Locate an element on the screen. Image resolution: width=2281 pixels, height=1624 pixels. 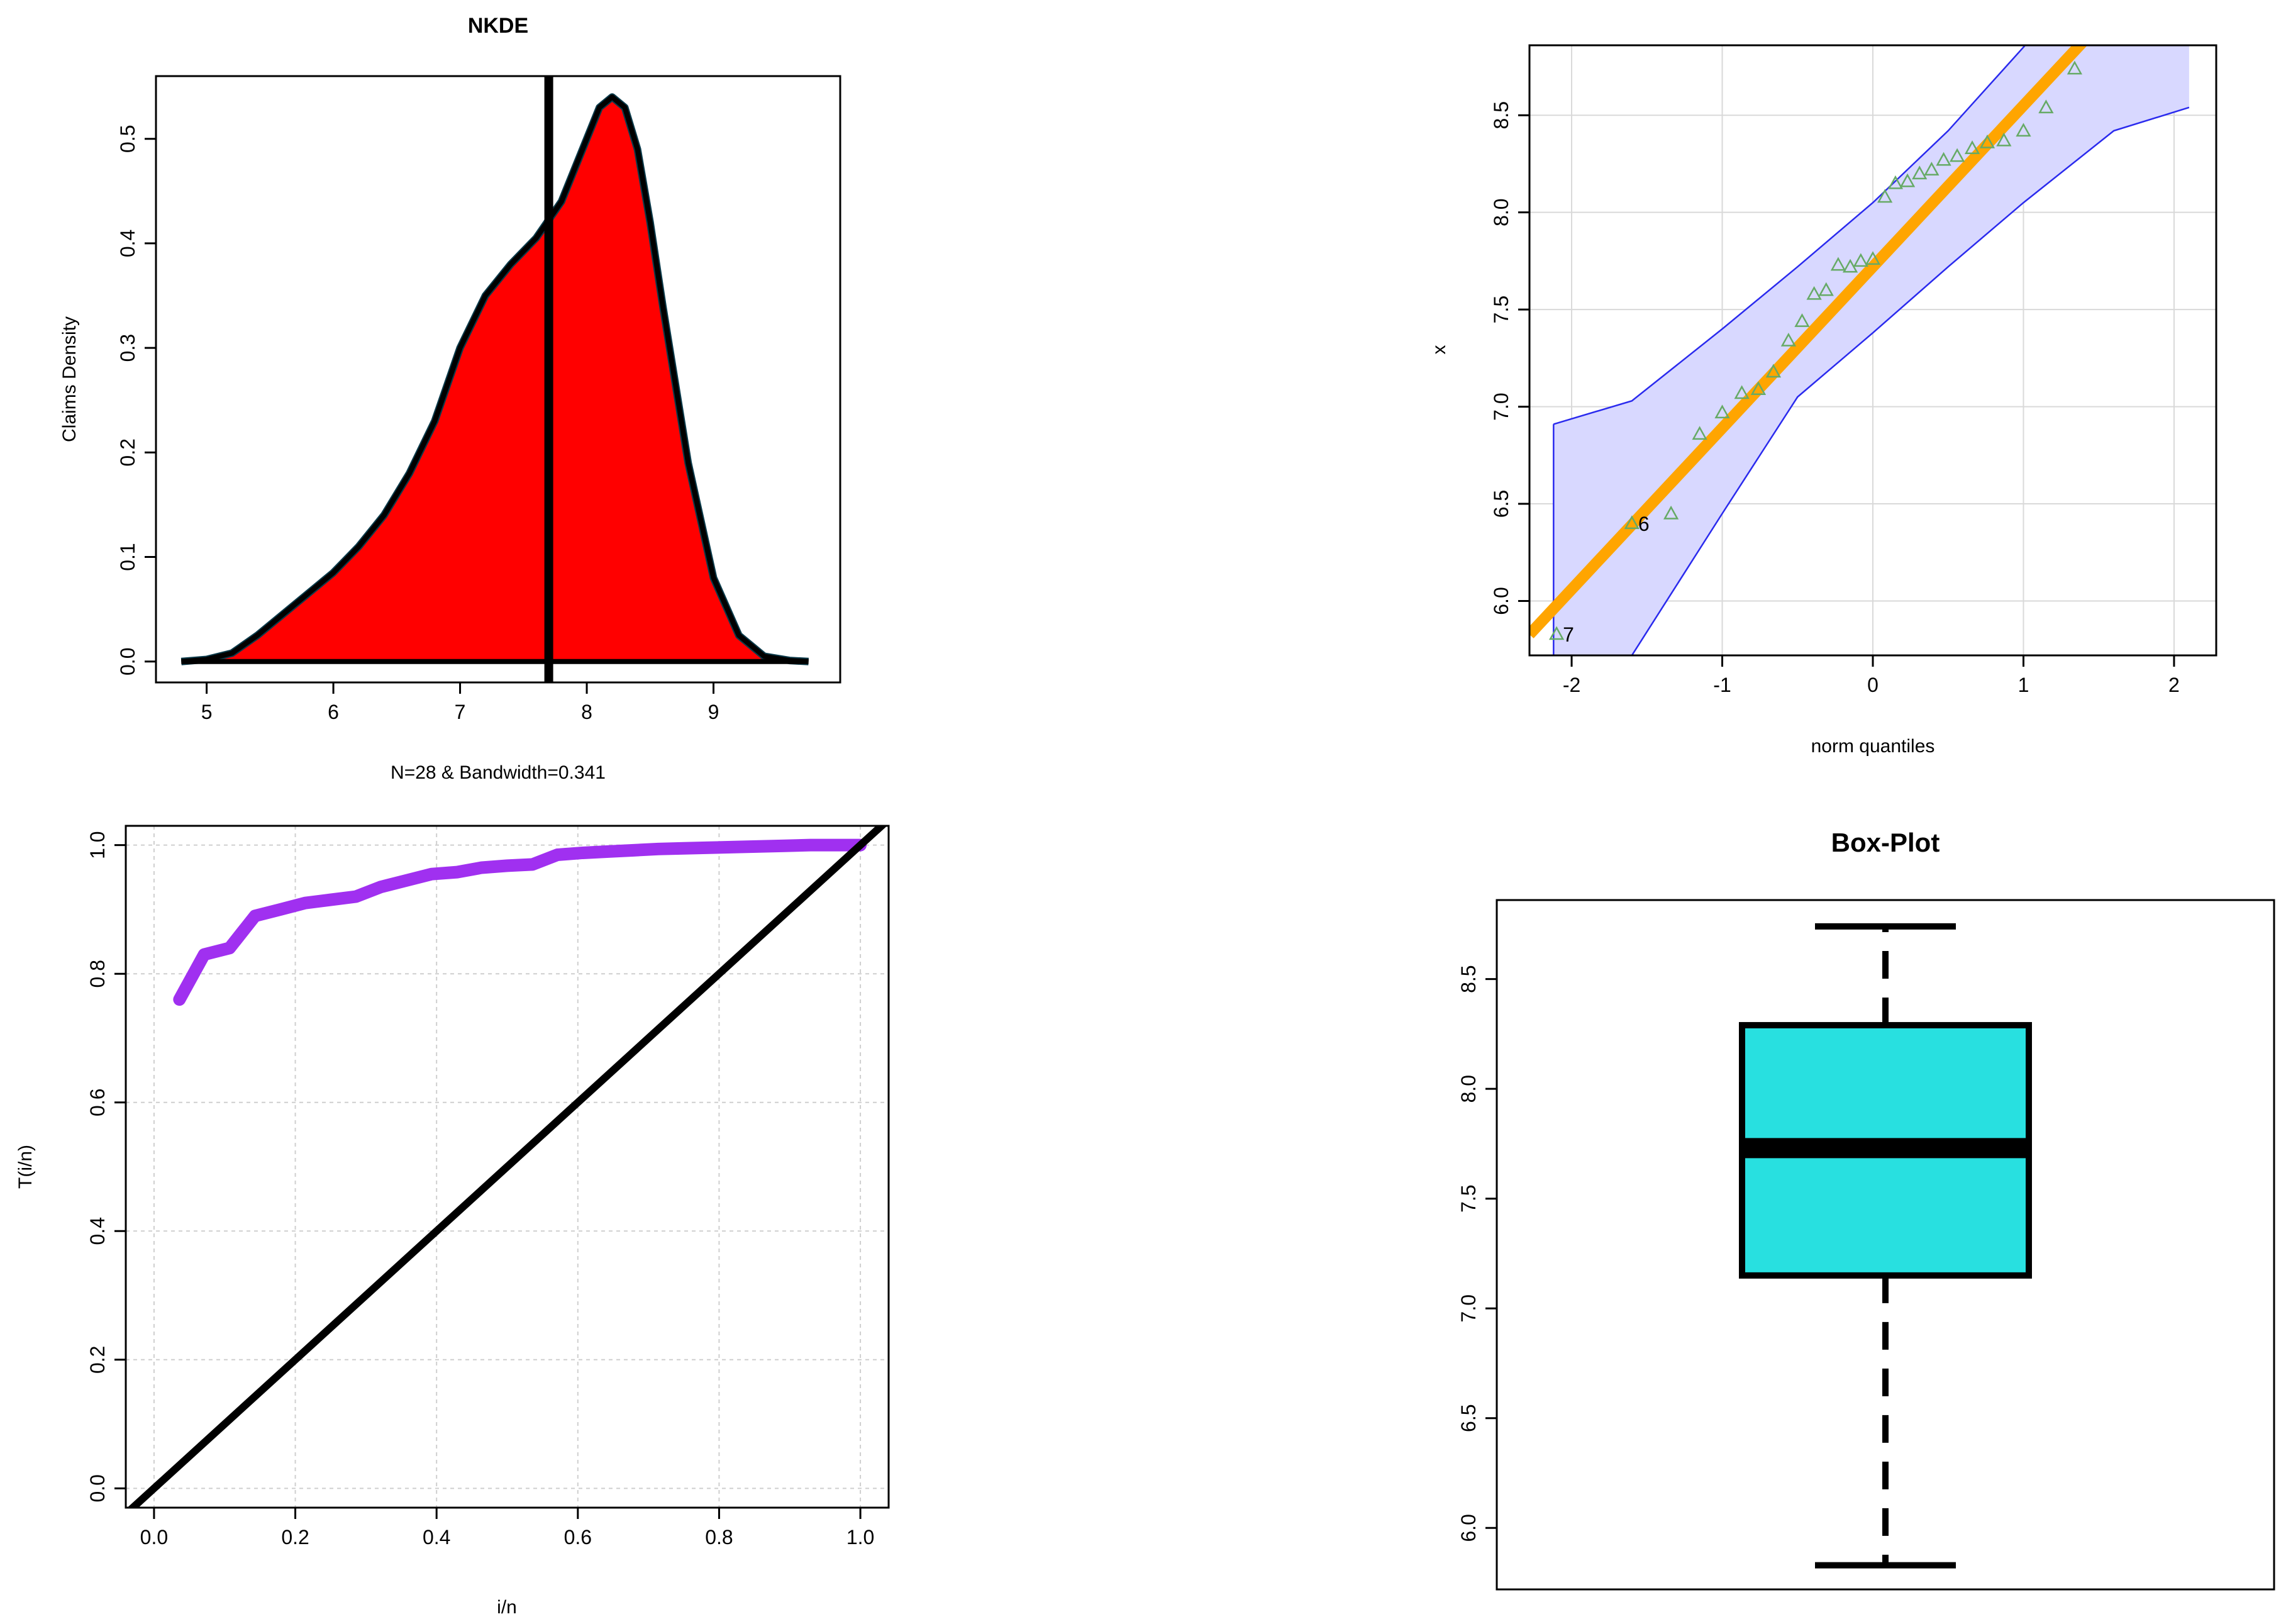
x-tick-label: 1.0 is located at coordinates (860, 1538).